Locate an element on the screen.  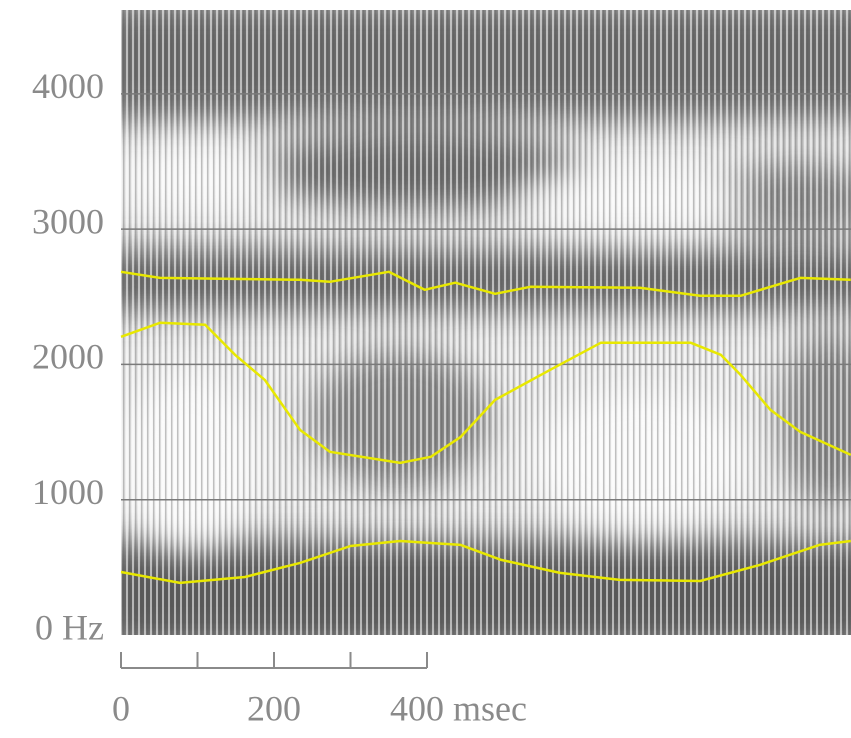
y-tick-label: 1000 is located at coordinates (68, 492).